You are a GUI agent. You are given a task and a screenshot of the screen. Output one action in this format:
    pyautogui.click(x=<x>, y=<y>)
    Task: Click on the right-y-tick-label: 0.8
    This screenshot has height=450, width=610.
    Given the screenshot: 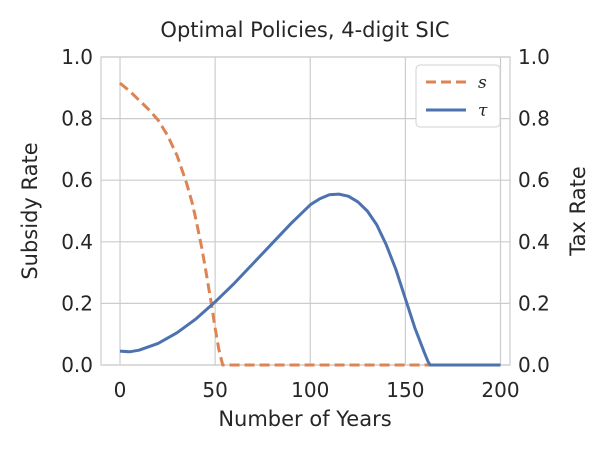 What is the action you would take?
    pyautogui.click(x=534, y=119)
    